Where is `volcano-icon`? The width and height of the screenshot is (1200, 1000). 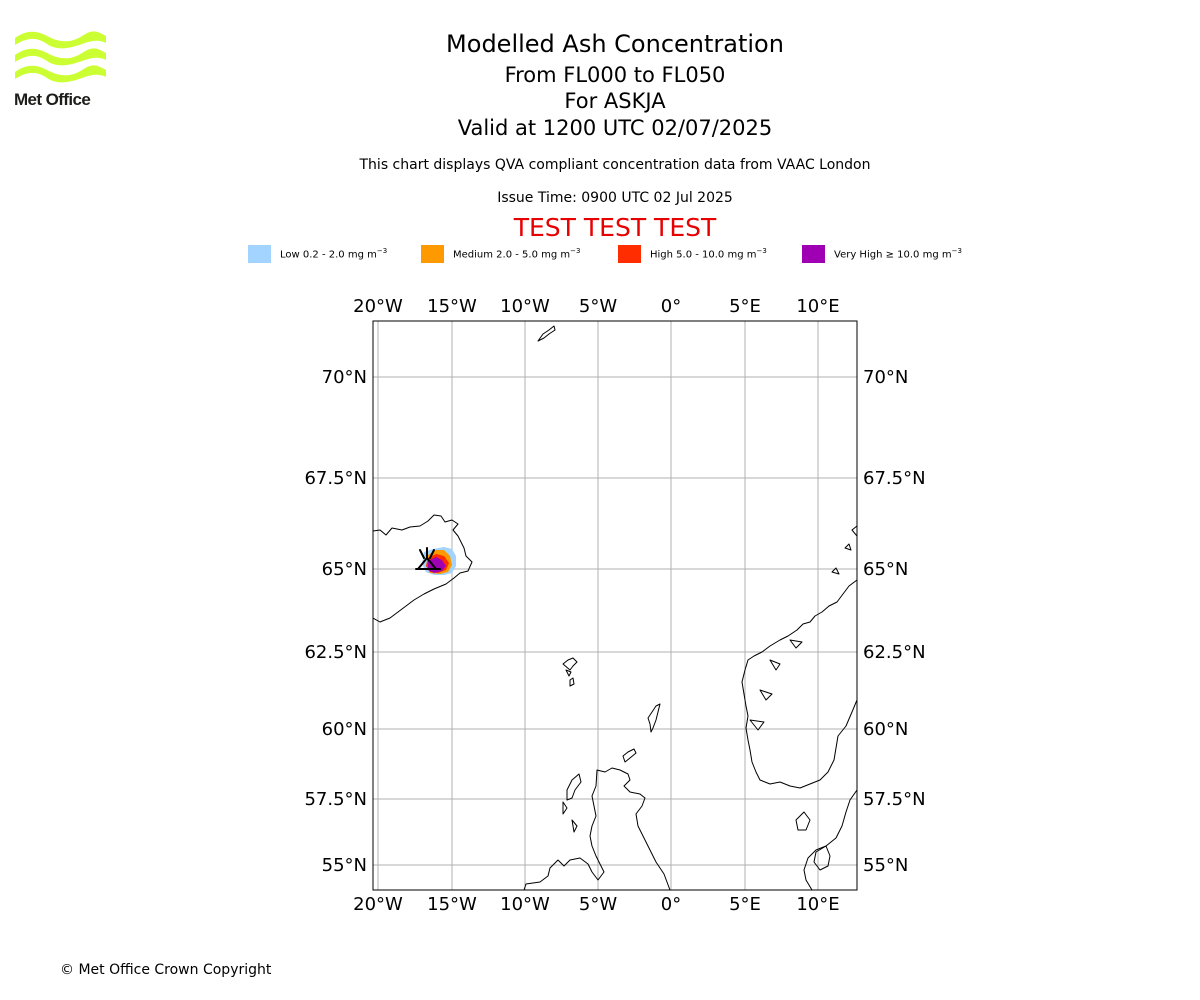
volcano-icon is located at coordinates (428, 558).